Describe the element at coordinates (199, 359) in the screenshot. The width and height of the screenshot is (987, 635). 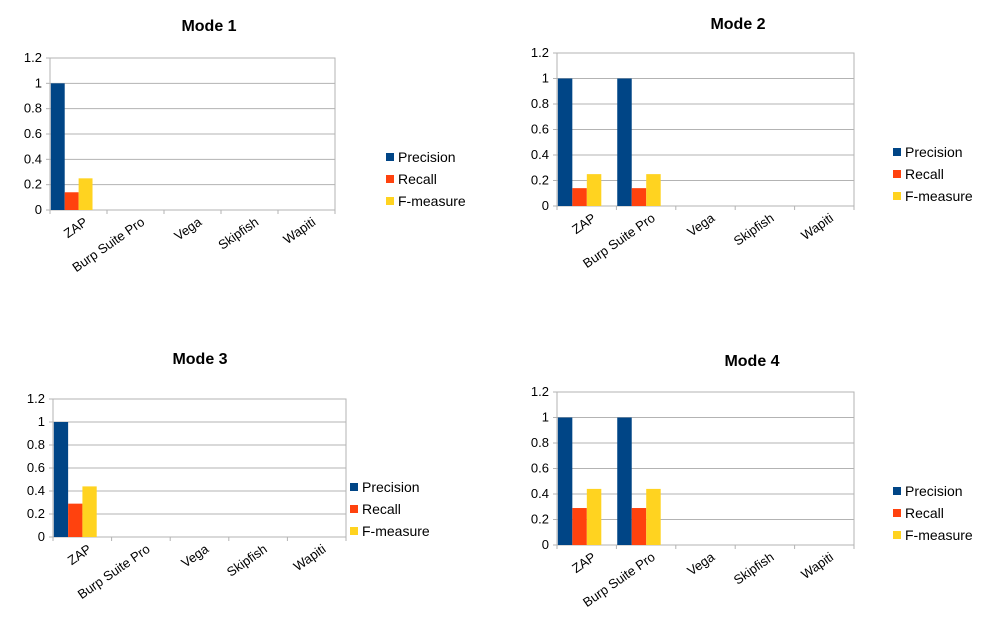
I see `chart-title: Mode 3` at that location.